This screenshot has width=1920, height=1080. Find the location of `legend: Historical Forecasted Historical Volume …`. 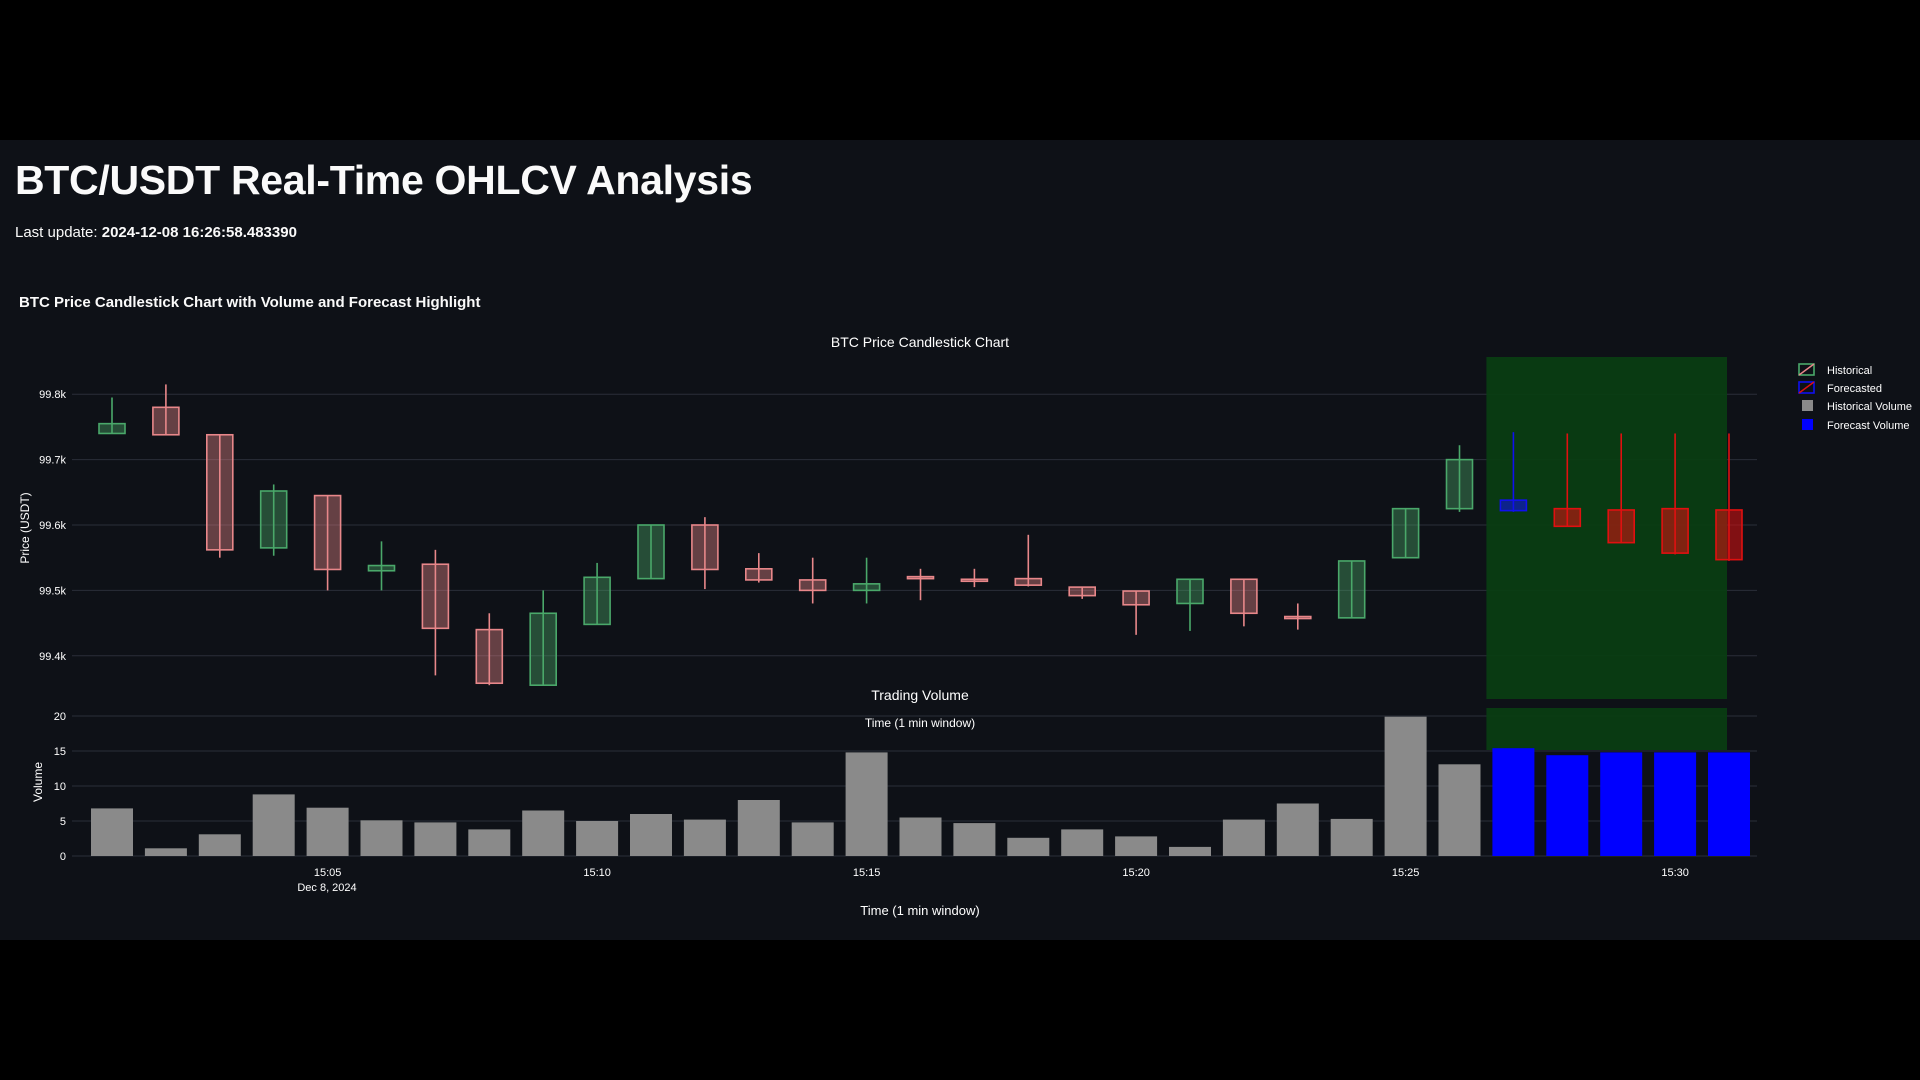

legend: Historical Forecasted Historical Volume … is located at coordinates (1855, 397).